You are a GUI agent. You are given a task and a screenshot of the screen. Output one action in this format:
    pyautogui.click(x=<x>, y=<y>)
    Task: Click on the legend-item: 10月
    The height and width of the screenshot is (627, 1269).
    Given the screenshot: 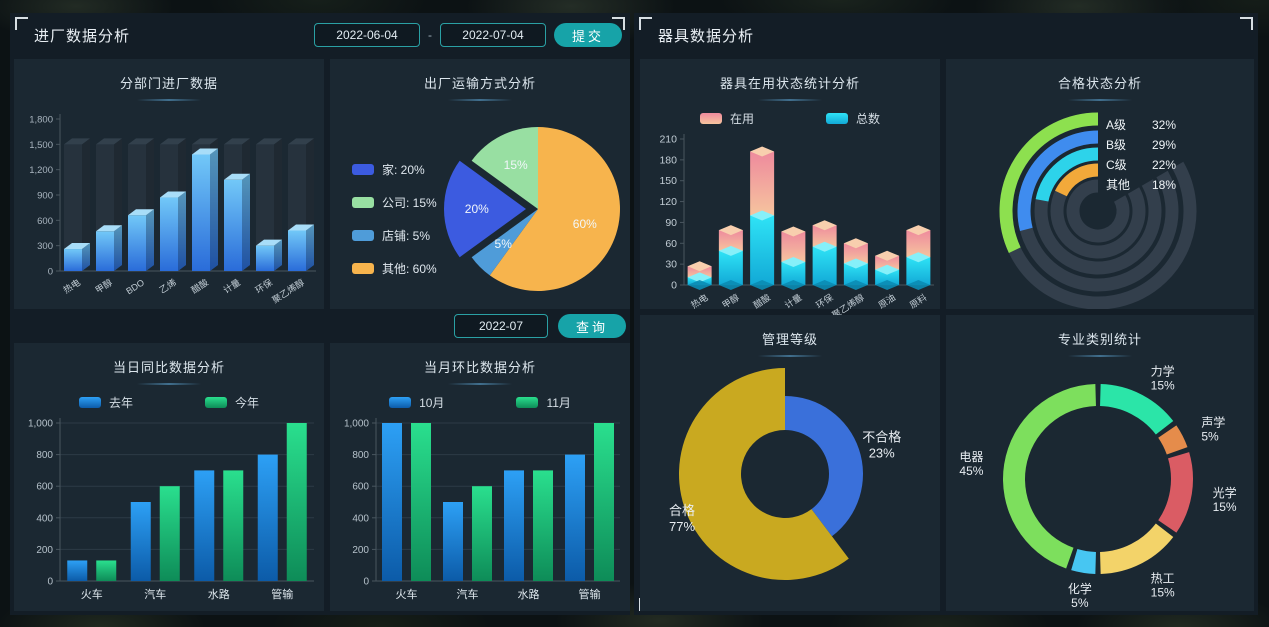 What is the action you would take?
    pyautogui.click(x=416, y=402)
    